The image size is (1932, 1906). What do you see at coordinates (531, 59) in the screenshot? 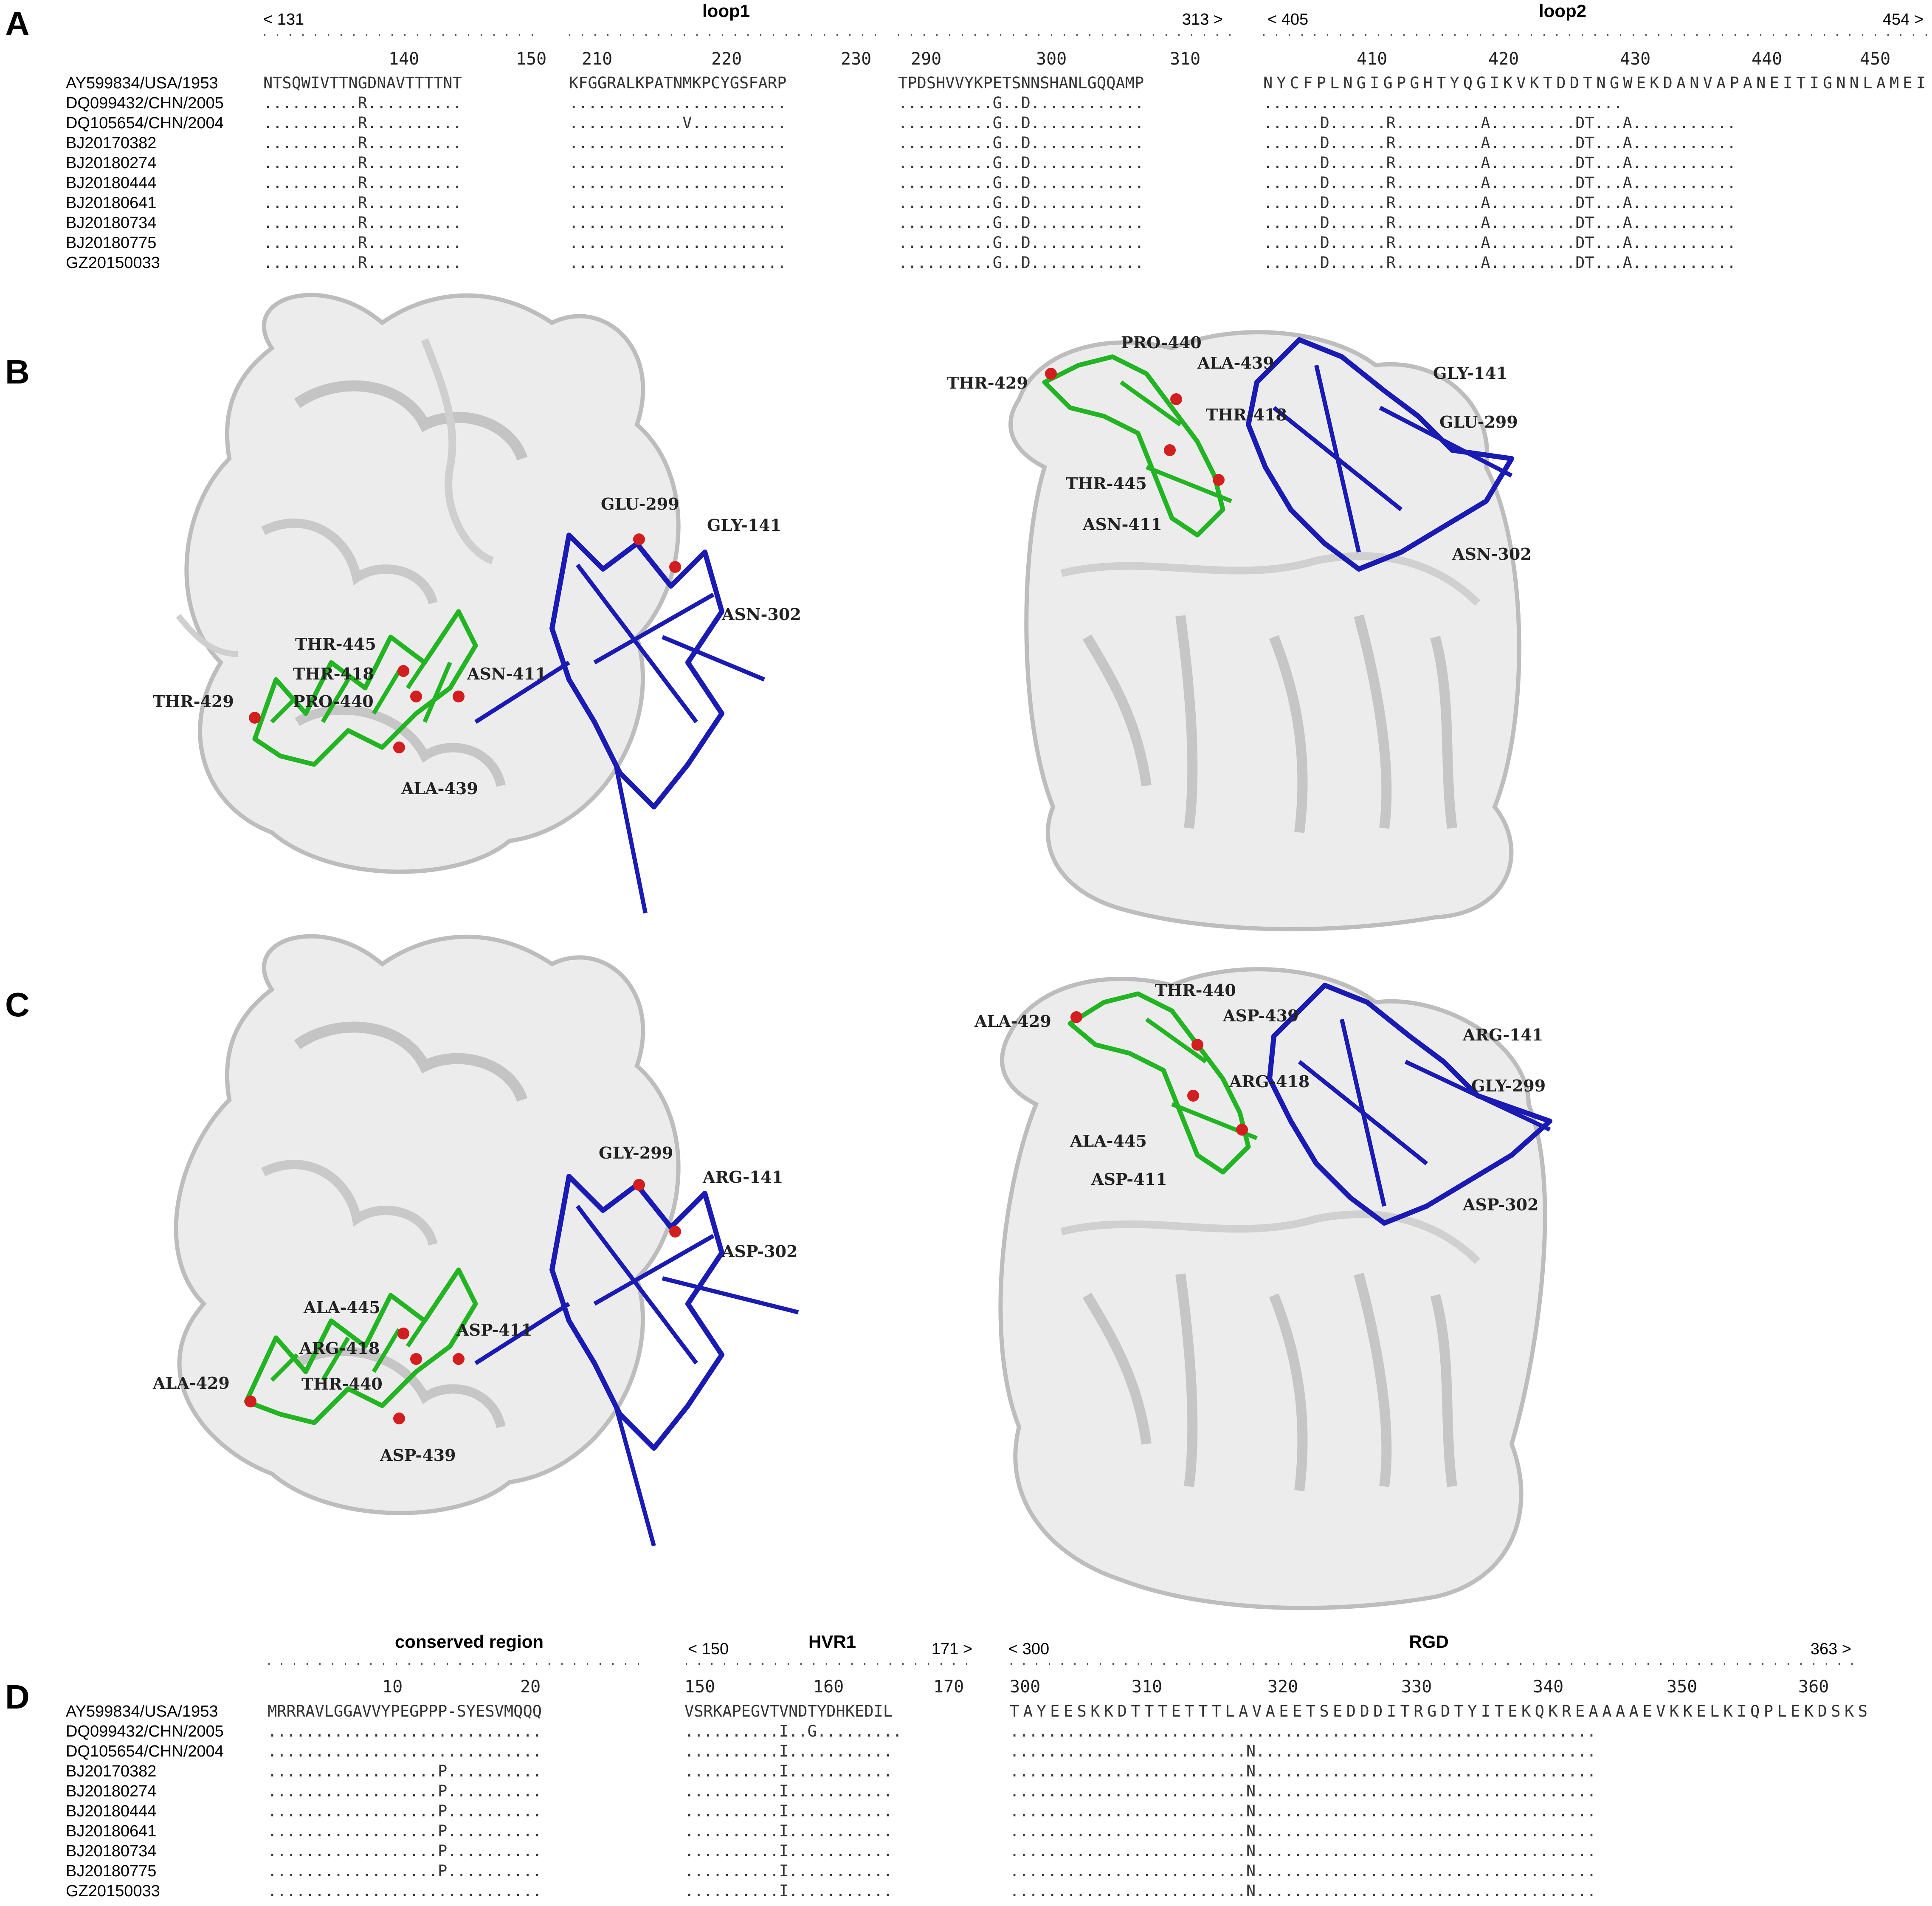
I see `position-tick: 150` at bounding box center [531, 59].